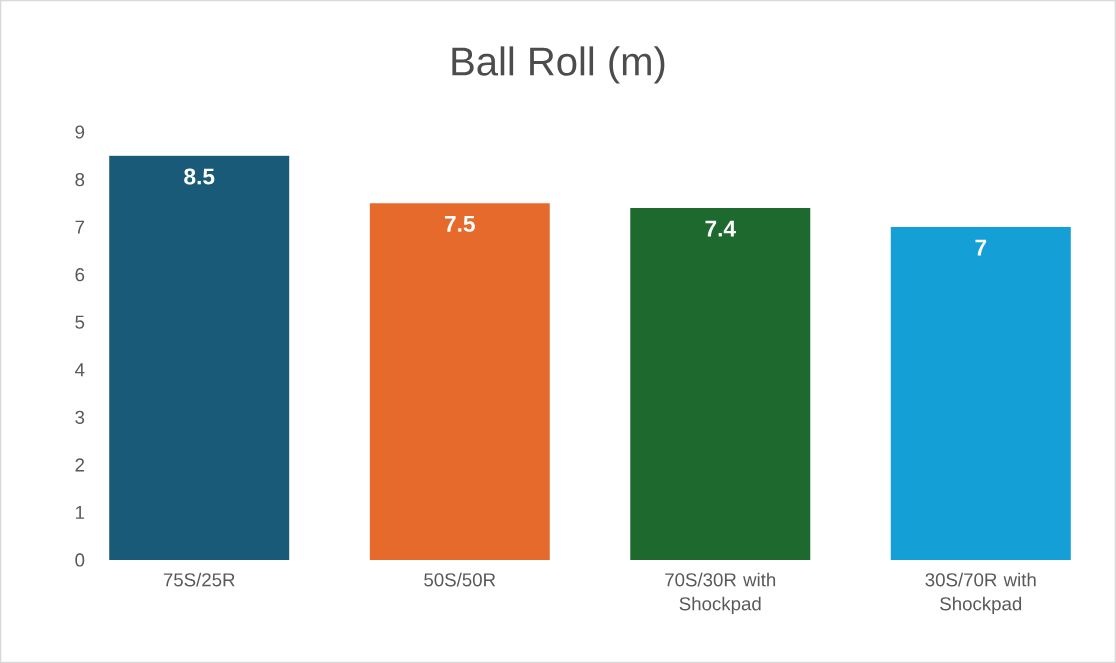 The width and height of the screenshot is (1116, 663). I want to click on y-tick-label: 4, so click(80, 370).